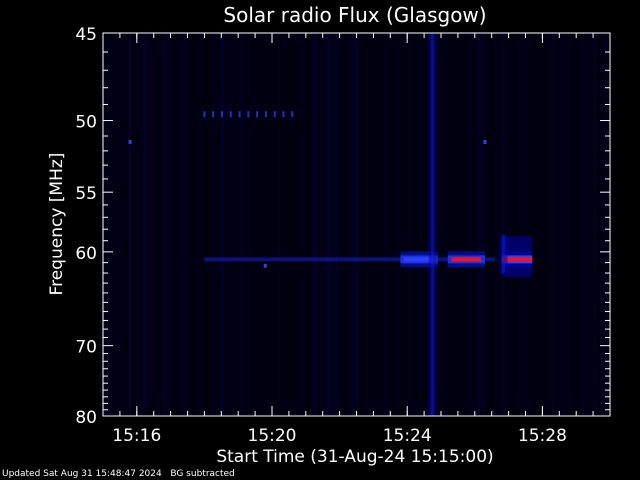 Image resolution: width=640 pixels, height=480 pixels. What do you see at coordinates (86, 194) in the screenshot?
I see `y-tick-label: 55` at bounding box center [86, 194].